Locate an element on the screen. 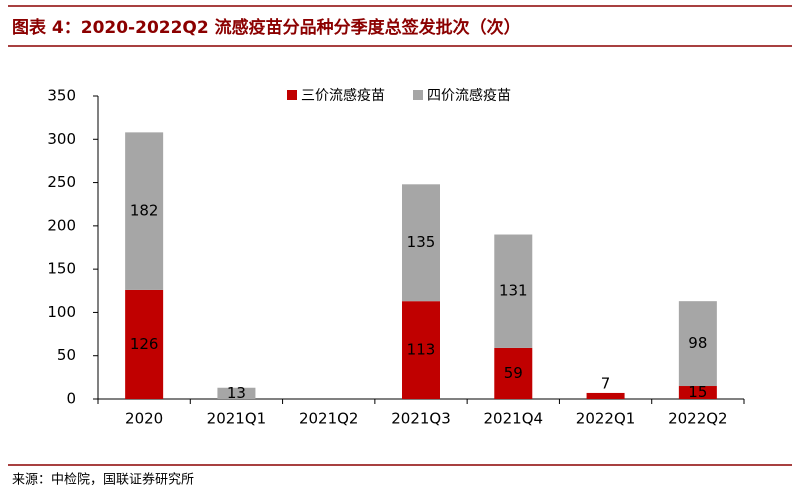 This screenshot has width=800, height=494. data-label: 7 is located at coordinates (606, 383).